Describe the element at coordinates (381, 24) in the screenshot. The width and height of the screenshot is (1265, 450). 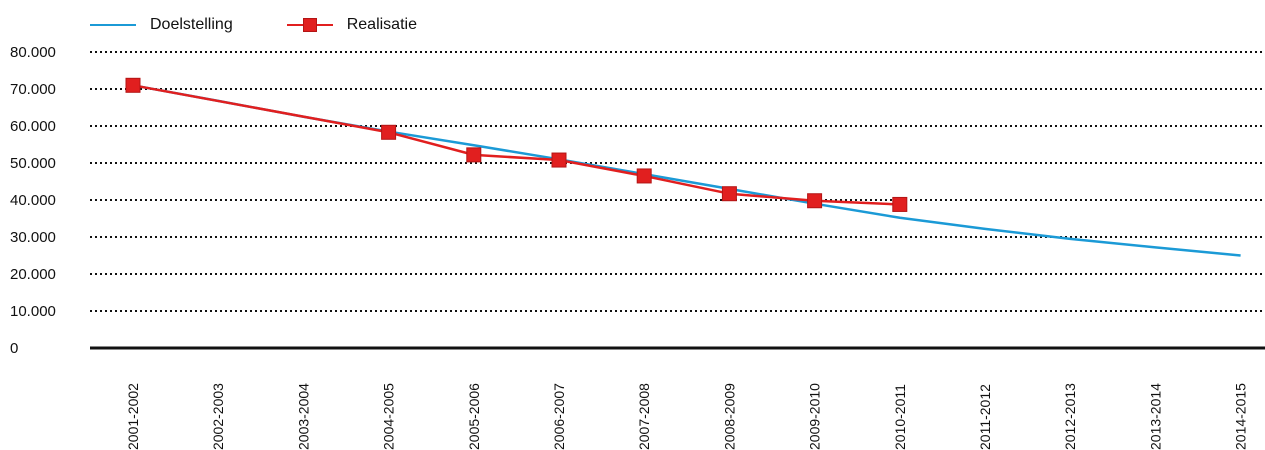
I see `legend-label-realisatie: Realisatie` at that location.